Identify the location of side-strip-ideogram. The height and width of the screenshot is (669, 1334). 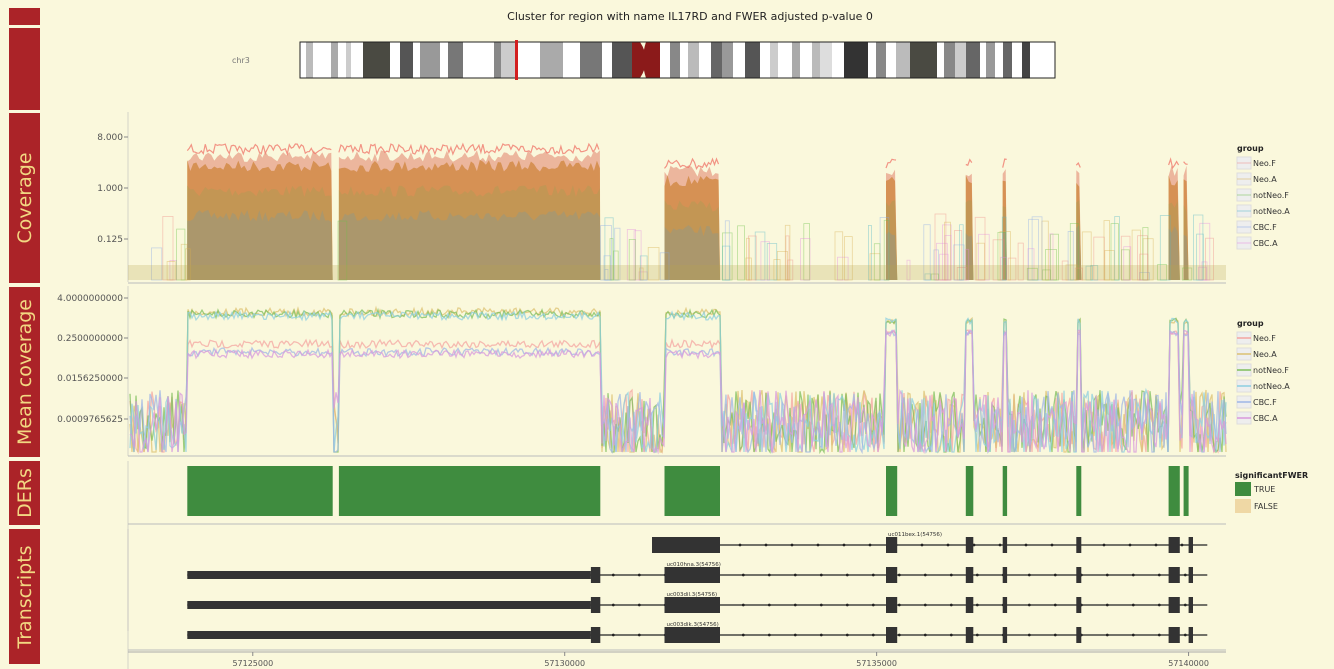
(24, 69).